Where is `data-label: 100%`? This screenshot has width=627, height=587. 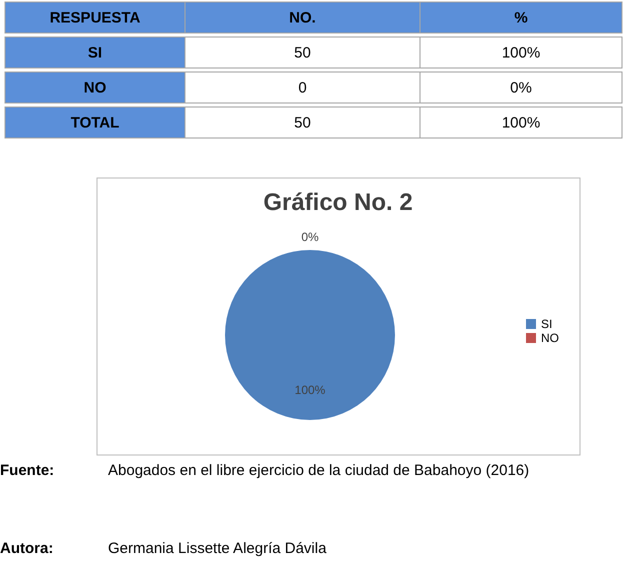 data-label: 100% is located at coordinates (310, 390).